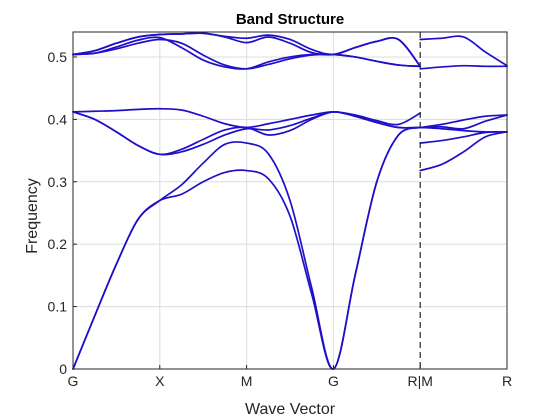 The height and width of the screenshot is (420, 560). Describe the element at coordinates (247, 381) in the screenshot. I see `x-tick-label-2: M` at that location.